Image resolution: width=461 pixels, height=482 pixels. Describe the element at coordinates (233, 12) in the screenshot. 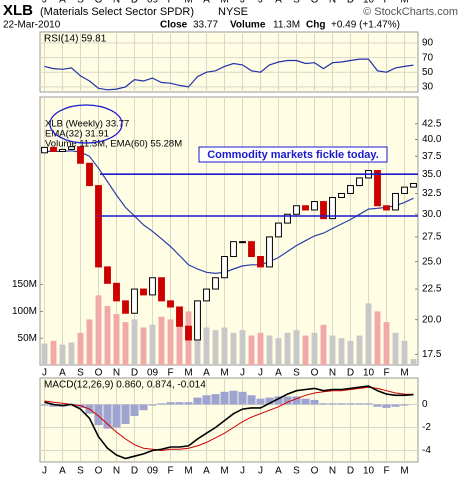

I see `exchange: NYSE` at that location.